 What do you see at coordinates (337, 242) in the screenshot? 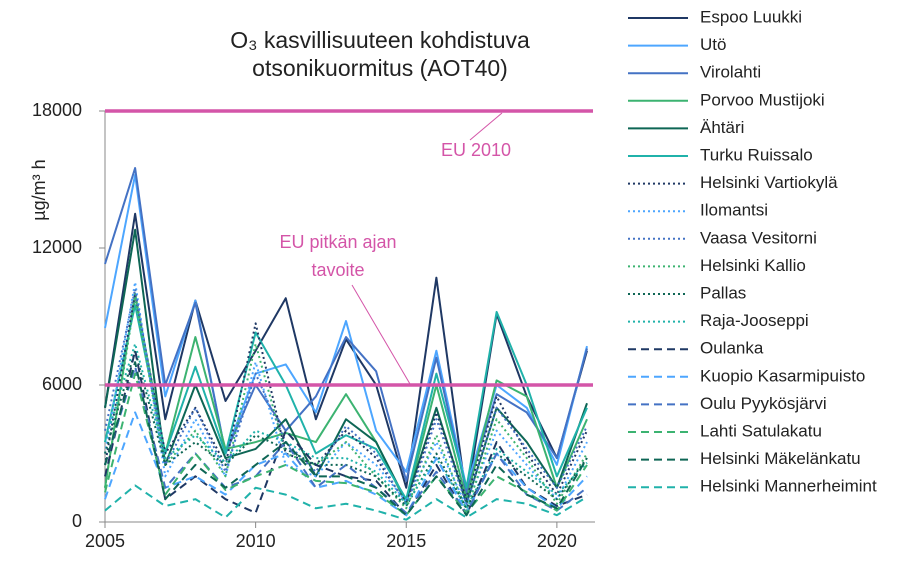
I see `annotation: EU pitkän ajan` at bounding box center [337, 242].